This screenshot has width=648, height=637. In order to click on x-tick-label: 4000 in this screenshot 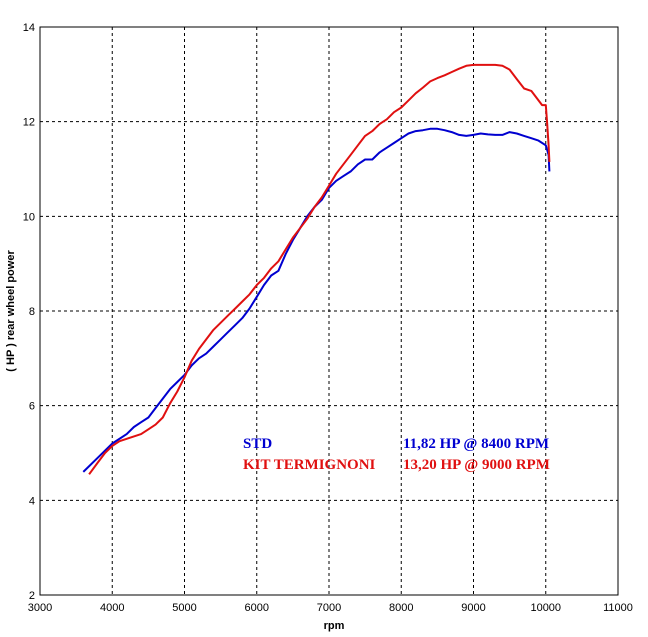, I will do `click(112, 608)`.